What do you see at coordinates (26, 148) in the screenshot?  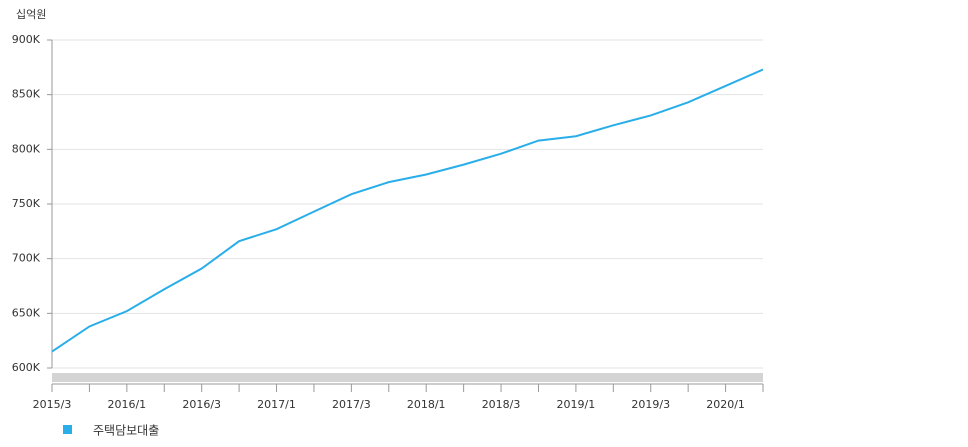 I see `y-tick-label: 800K` at bounding box center [26, 148].